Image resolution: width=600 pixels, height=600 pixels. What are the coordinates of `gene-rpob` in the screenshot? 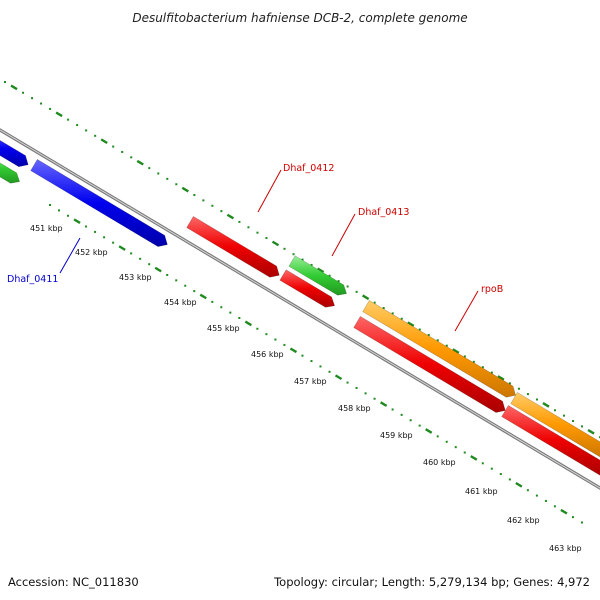 It's located at (439, 348).